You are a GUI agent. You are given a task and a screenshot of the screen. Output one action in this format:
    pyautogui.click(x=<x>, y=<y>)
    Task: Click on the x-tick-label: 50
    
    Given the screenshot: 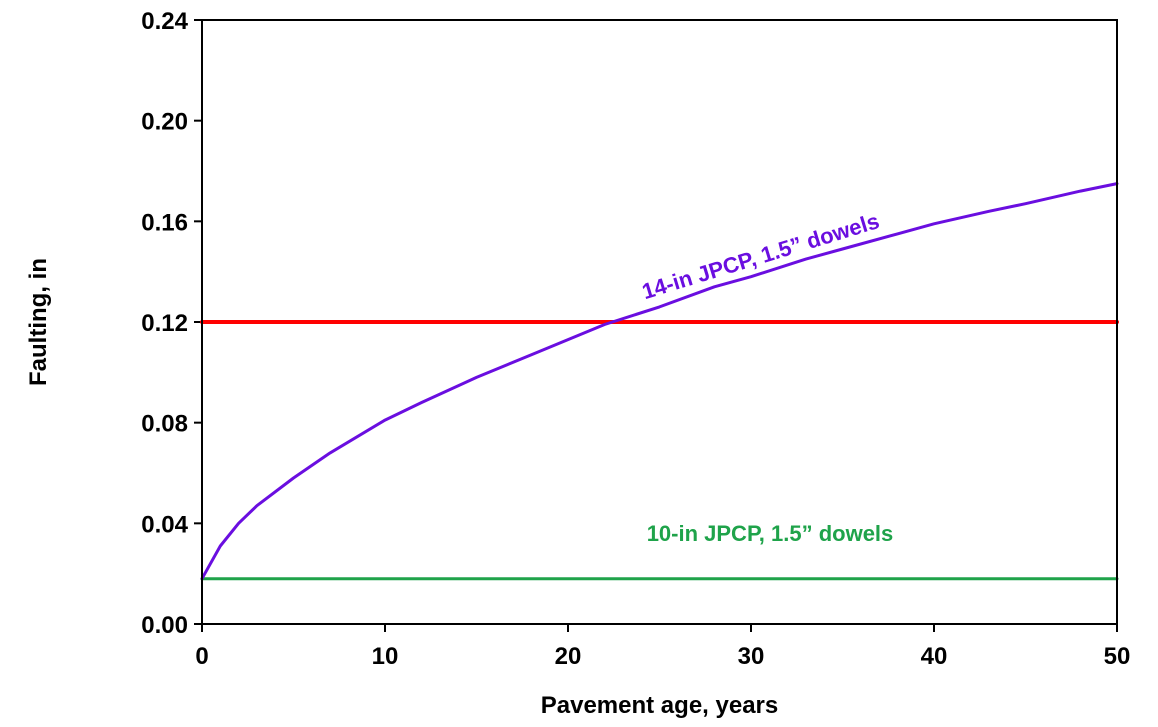 What is the action you would take?
    pyautogui.click(x=1117, y=656)
    